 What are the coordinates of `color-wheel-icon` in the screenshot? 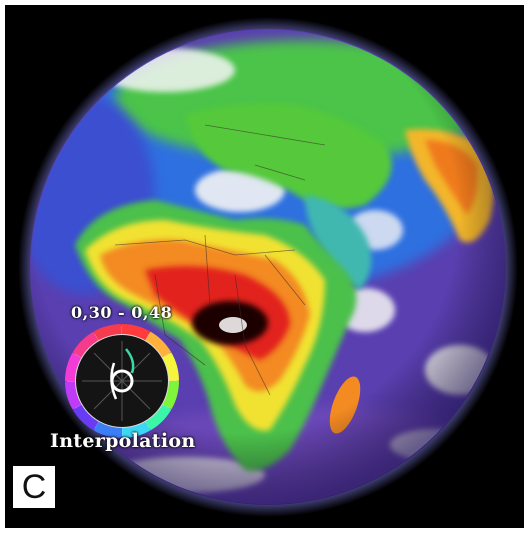 It's located at (122, 381).